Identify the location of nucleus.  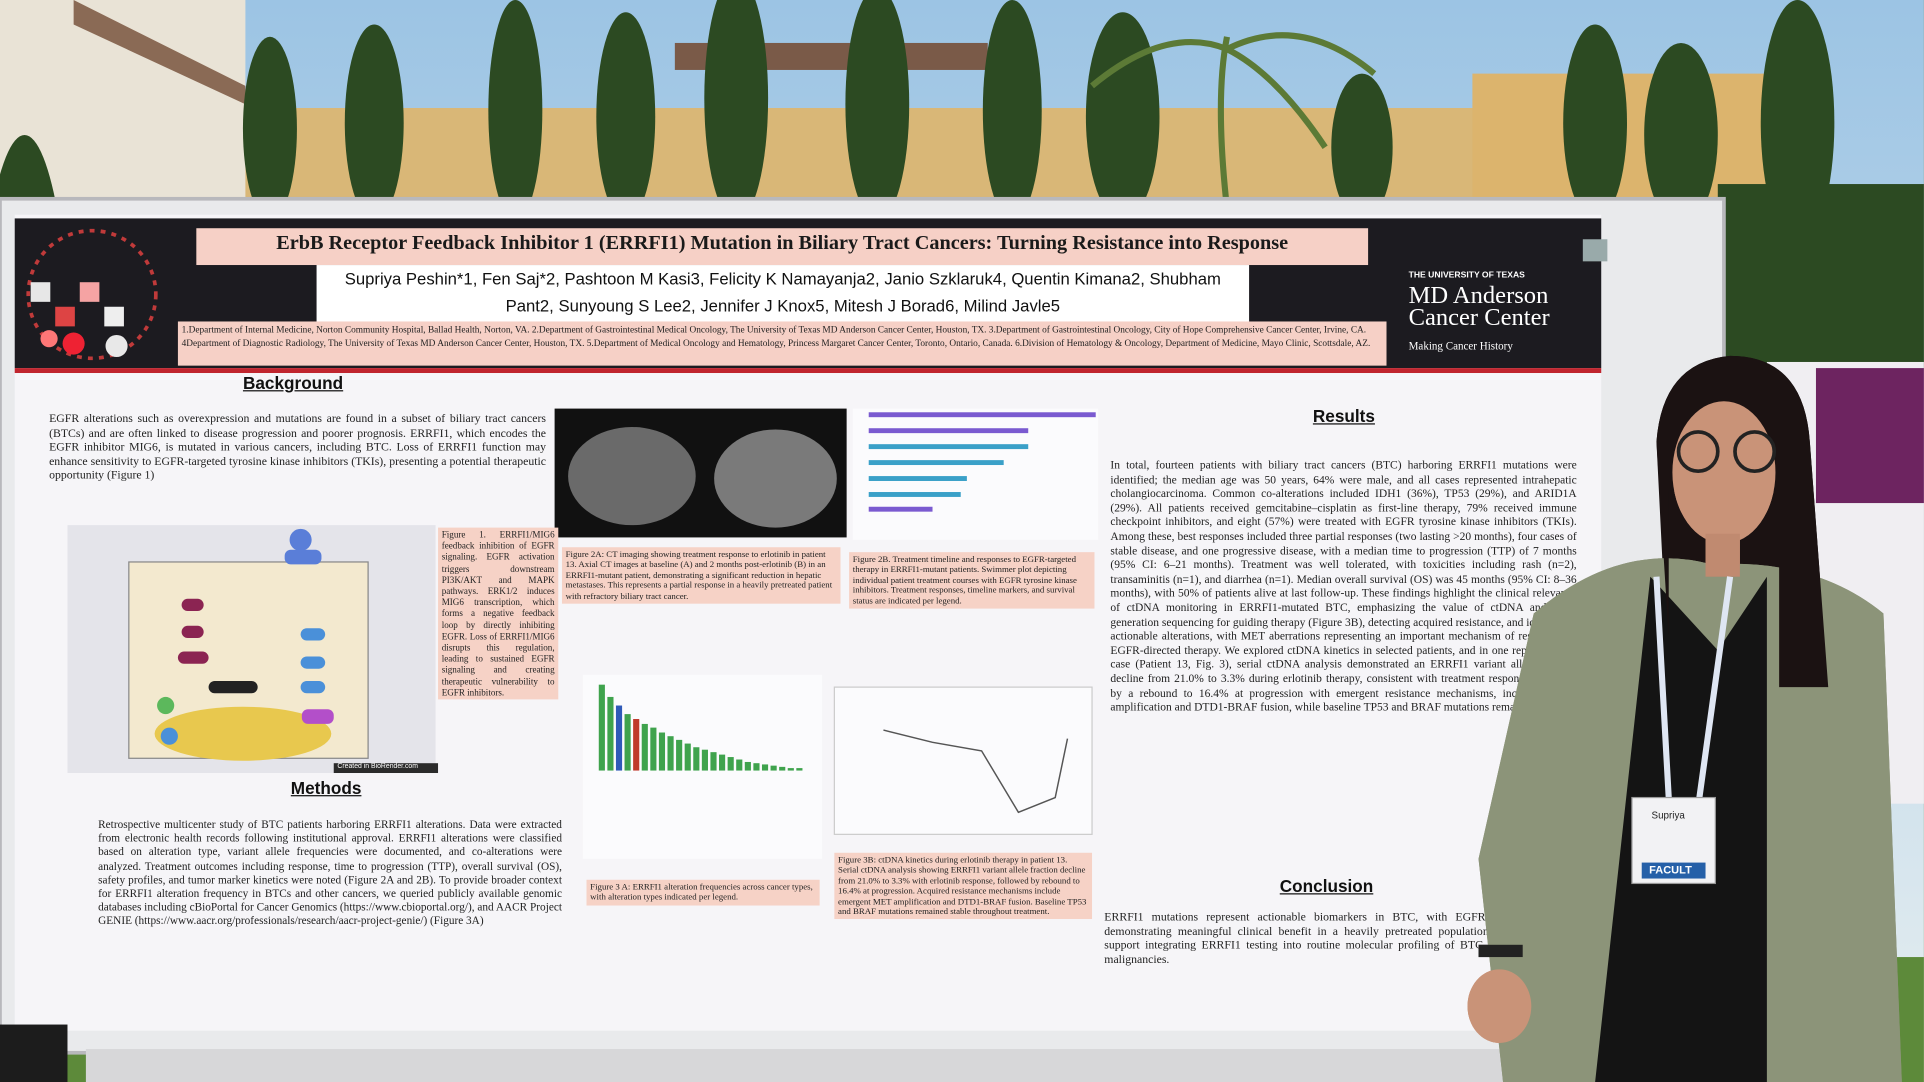
(243, 733).